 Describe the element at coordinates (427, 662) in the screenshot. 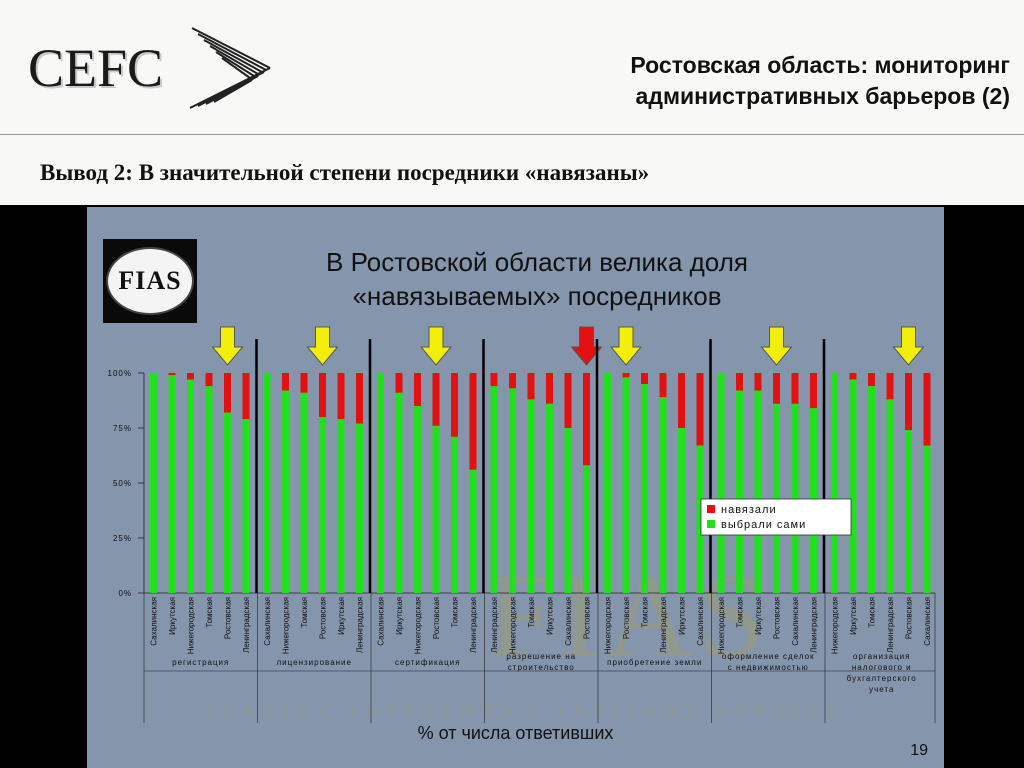

I see `group-label: сертификация` at that location.